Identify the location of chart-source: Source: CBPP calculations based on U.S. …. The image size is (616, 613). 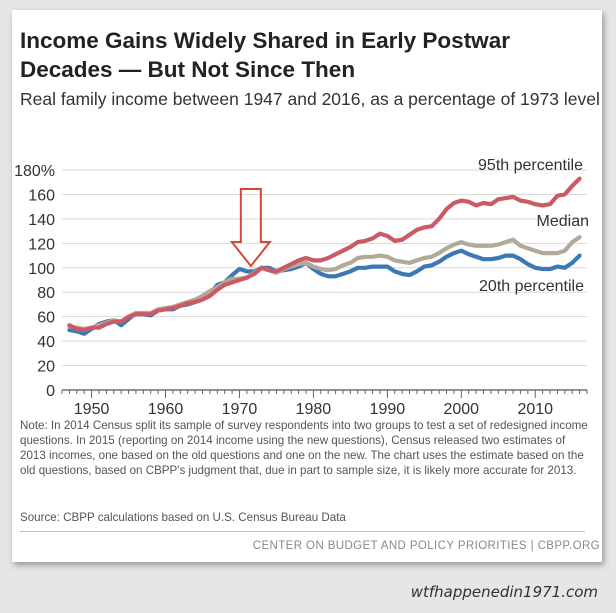
(183, 517).